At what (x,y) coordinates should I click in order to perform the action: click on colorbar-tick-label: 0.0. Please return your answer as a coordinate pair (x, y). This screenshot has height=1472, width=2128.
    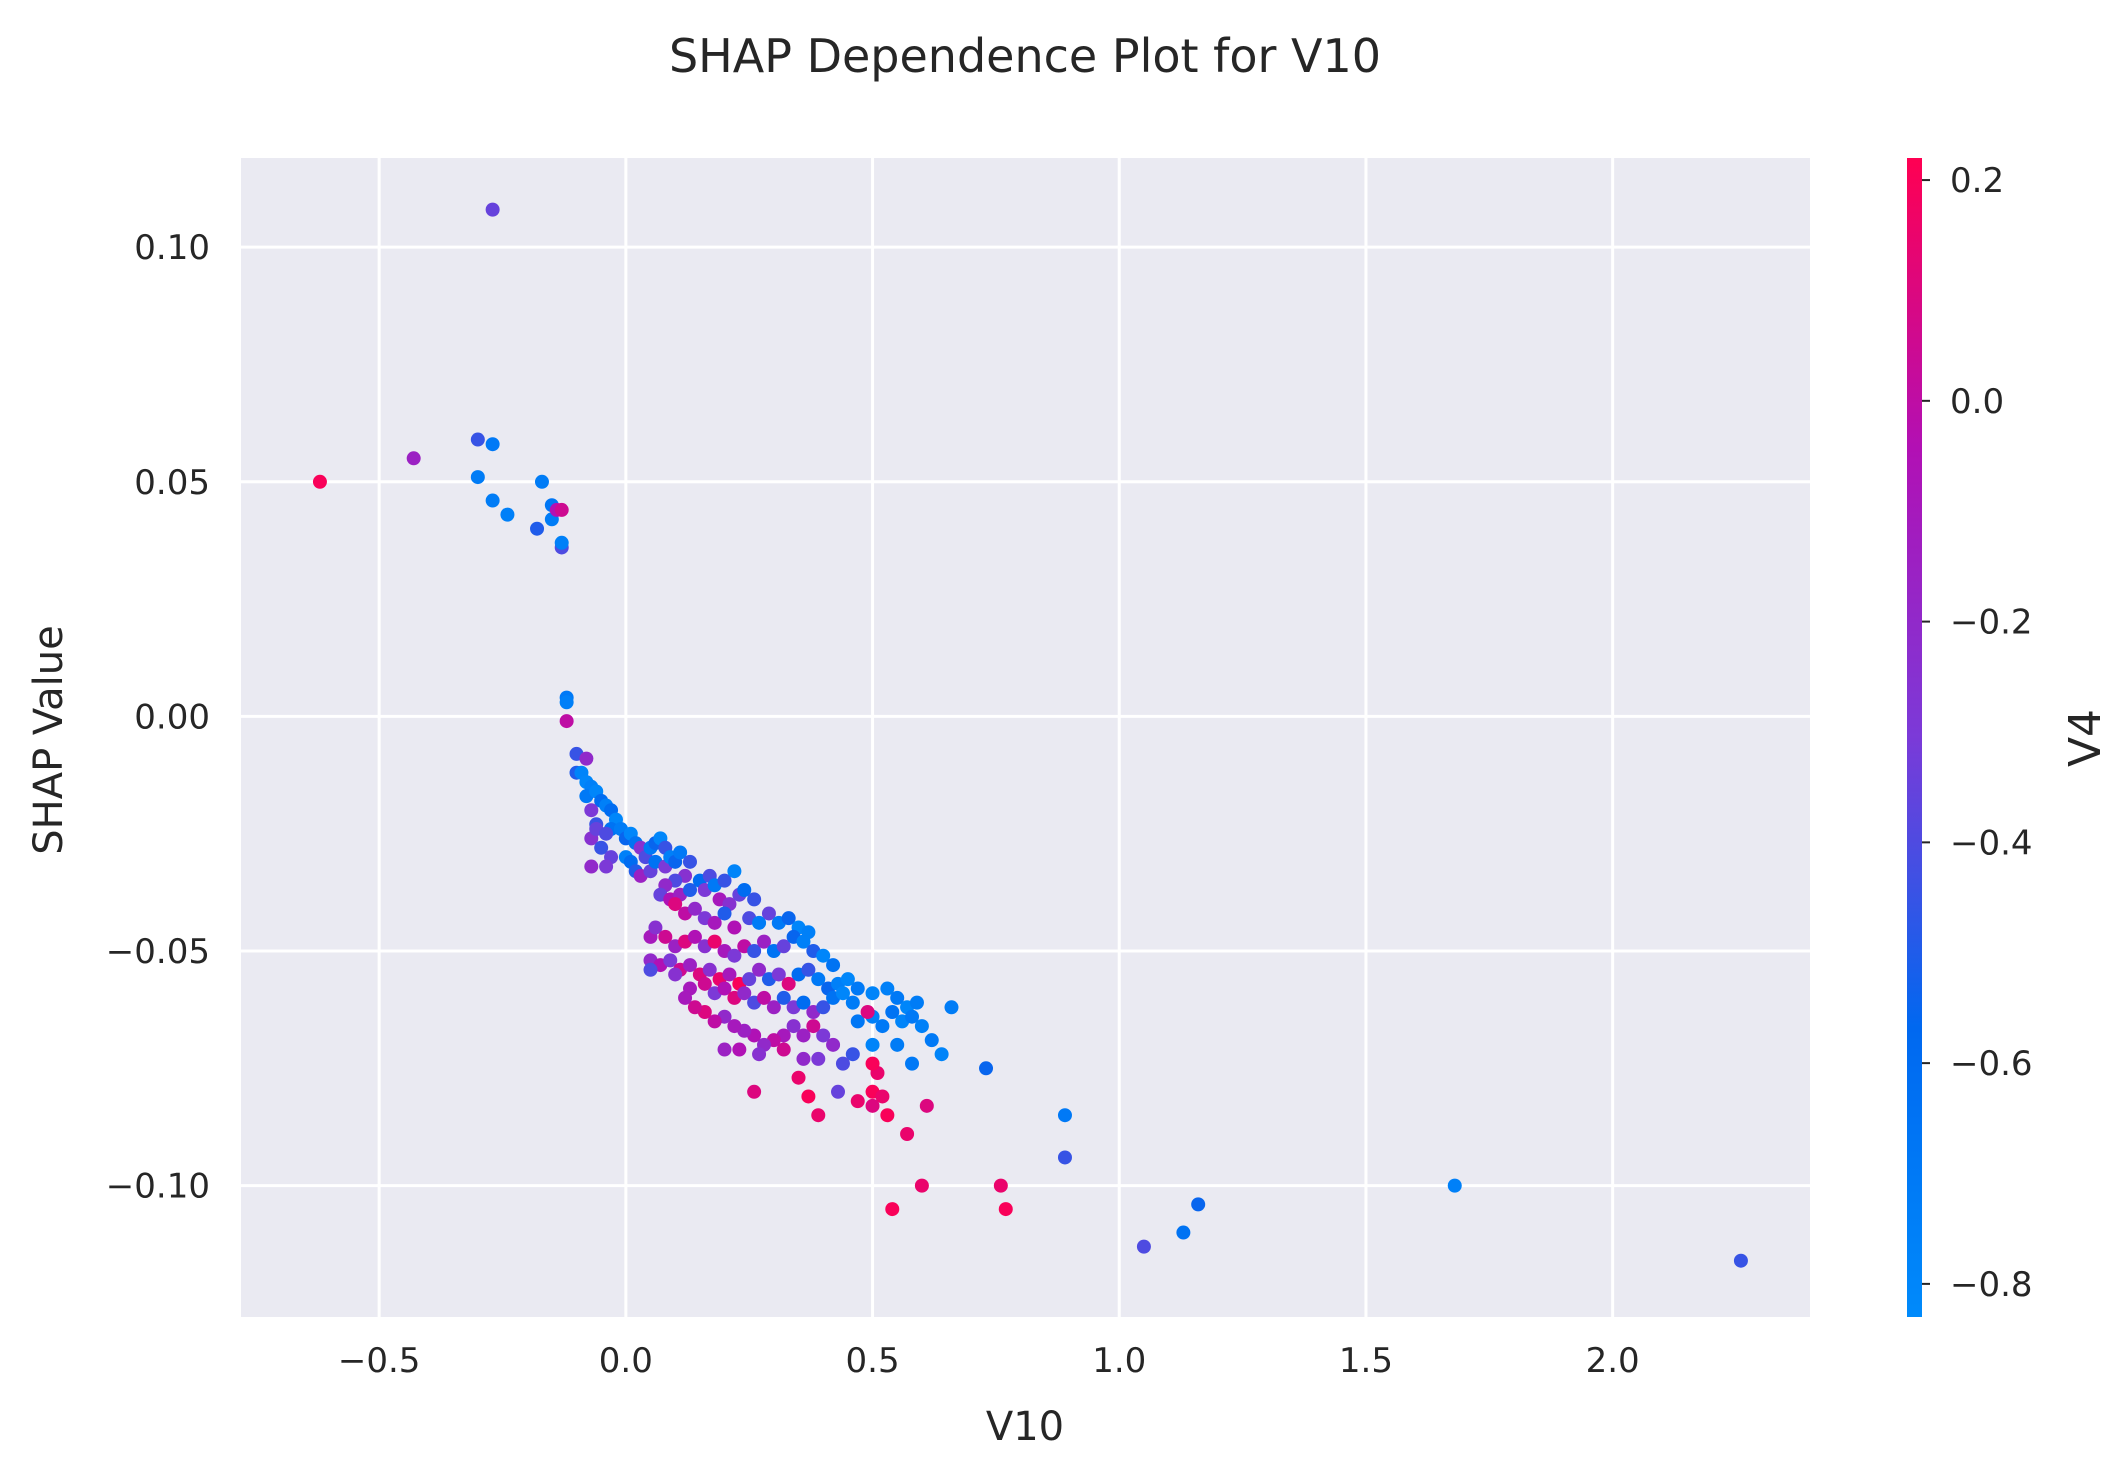
    Looking at the image, I should click on (1977, 402).